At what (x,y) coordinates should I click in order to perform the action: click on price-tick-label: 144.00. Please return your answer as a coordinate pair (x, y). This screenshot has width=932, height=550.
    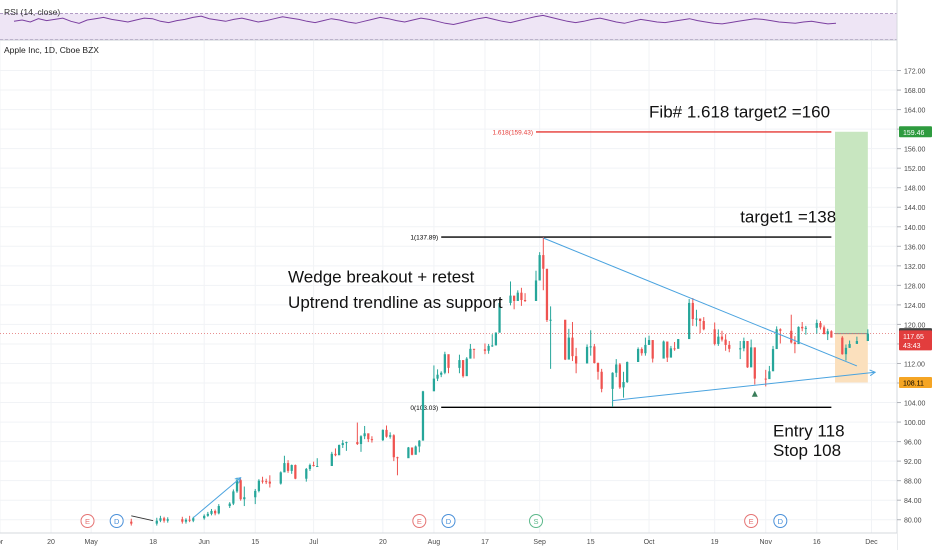
    Looking at the image, I should click on (915, 208).